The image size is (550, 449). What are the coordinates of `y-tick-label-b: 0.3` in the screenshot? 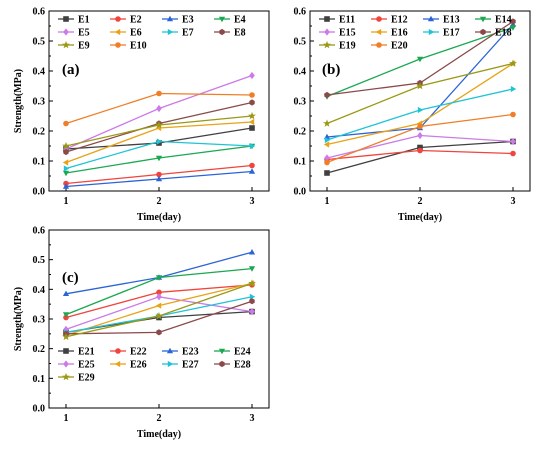 It's located at (300, 102).